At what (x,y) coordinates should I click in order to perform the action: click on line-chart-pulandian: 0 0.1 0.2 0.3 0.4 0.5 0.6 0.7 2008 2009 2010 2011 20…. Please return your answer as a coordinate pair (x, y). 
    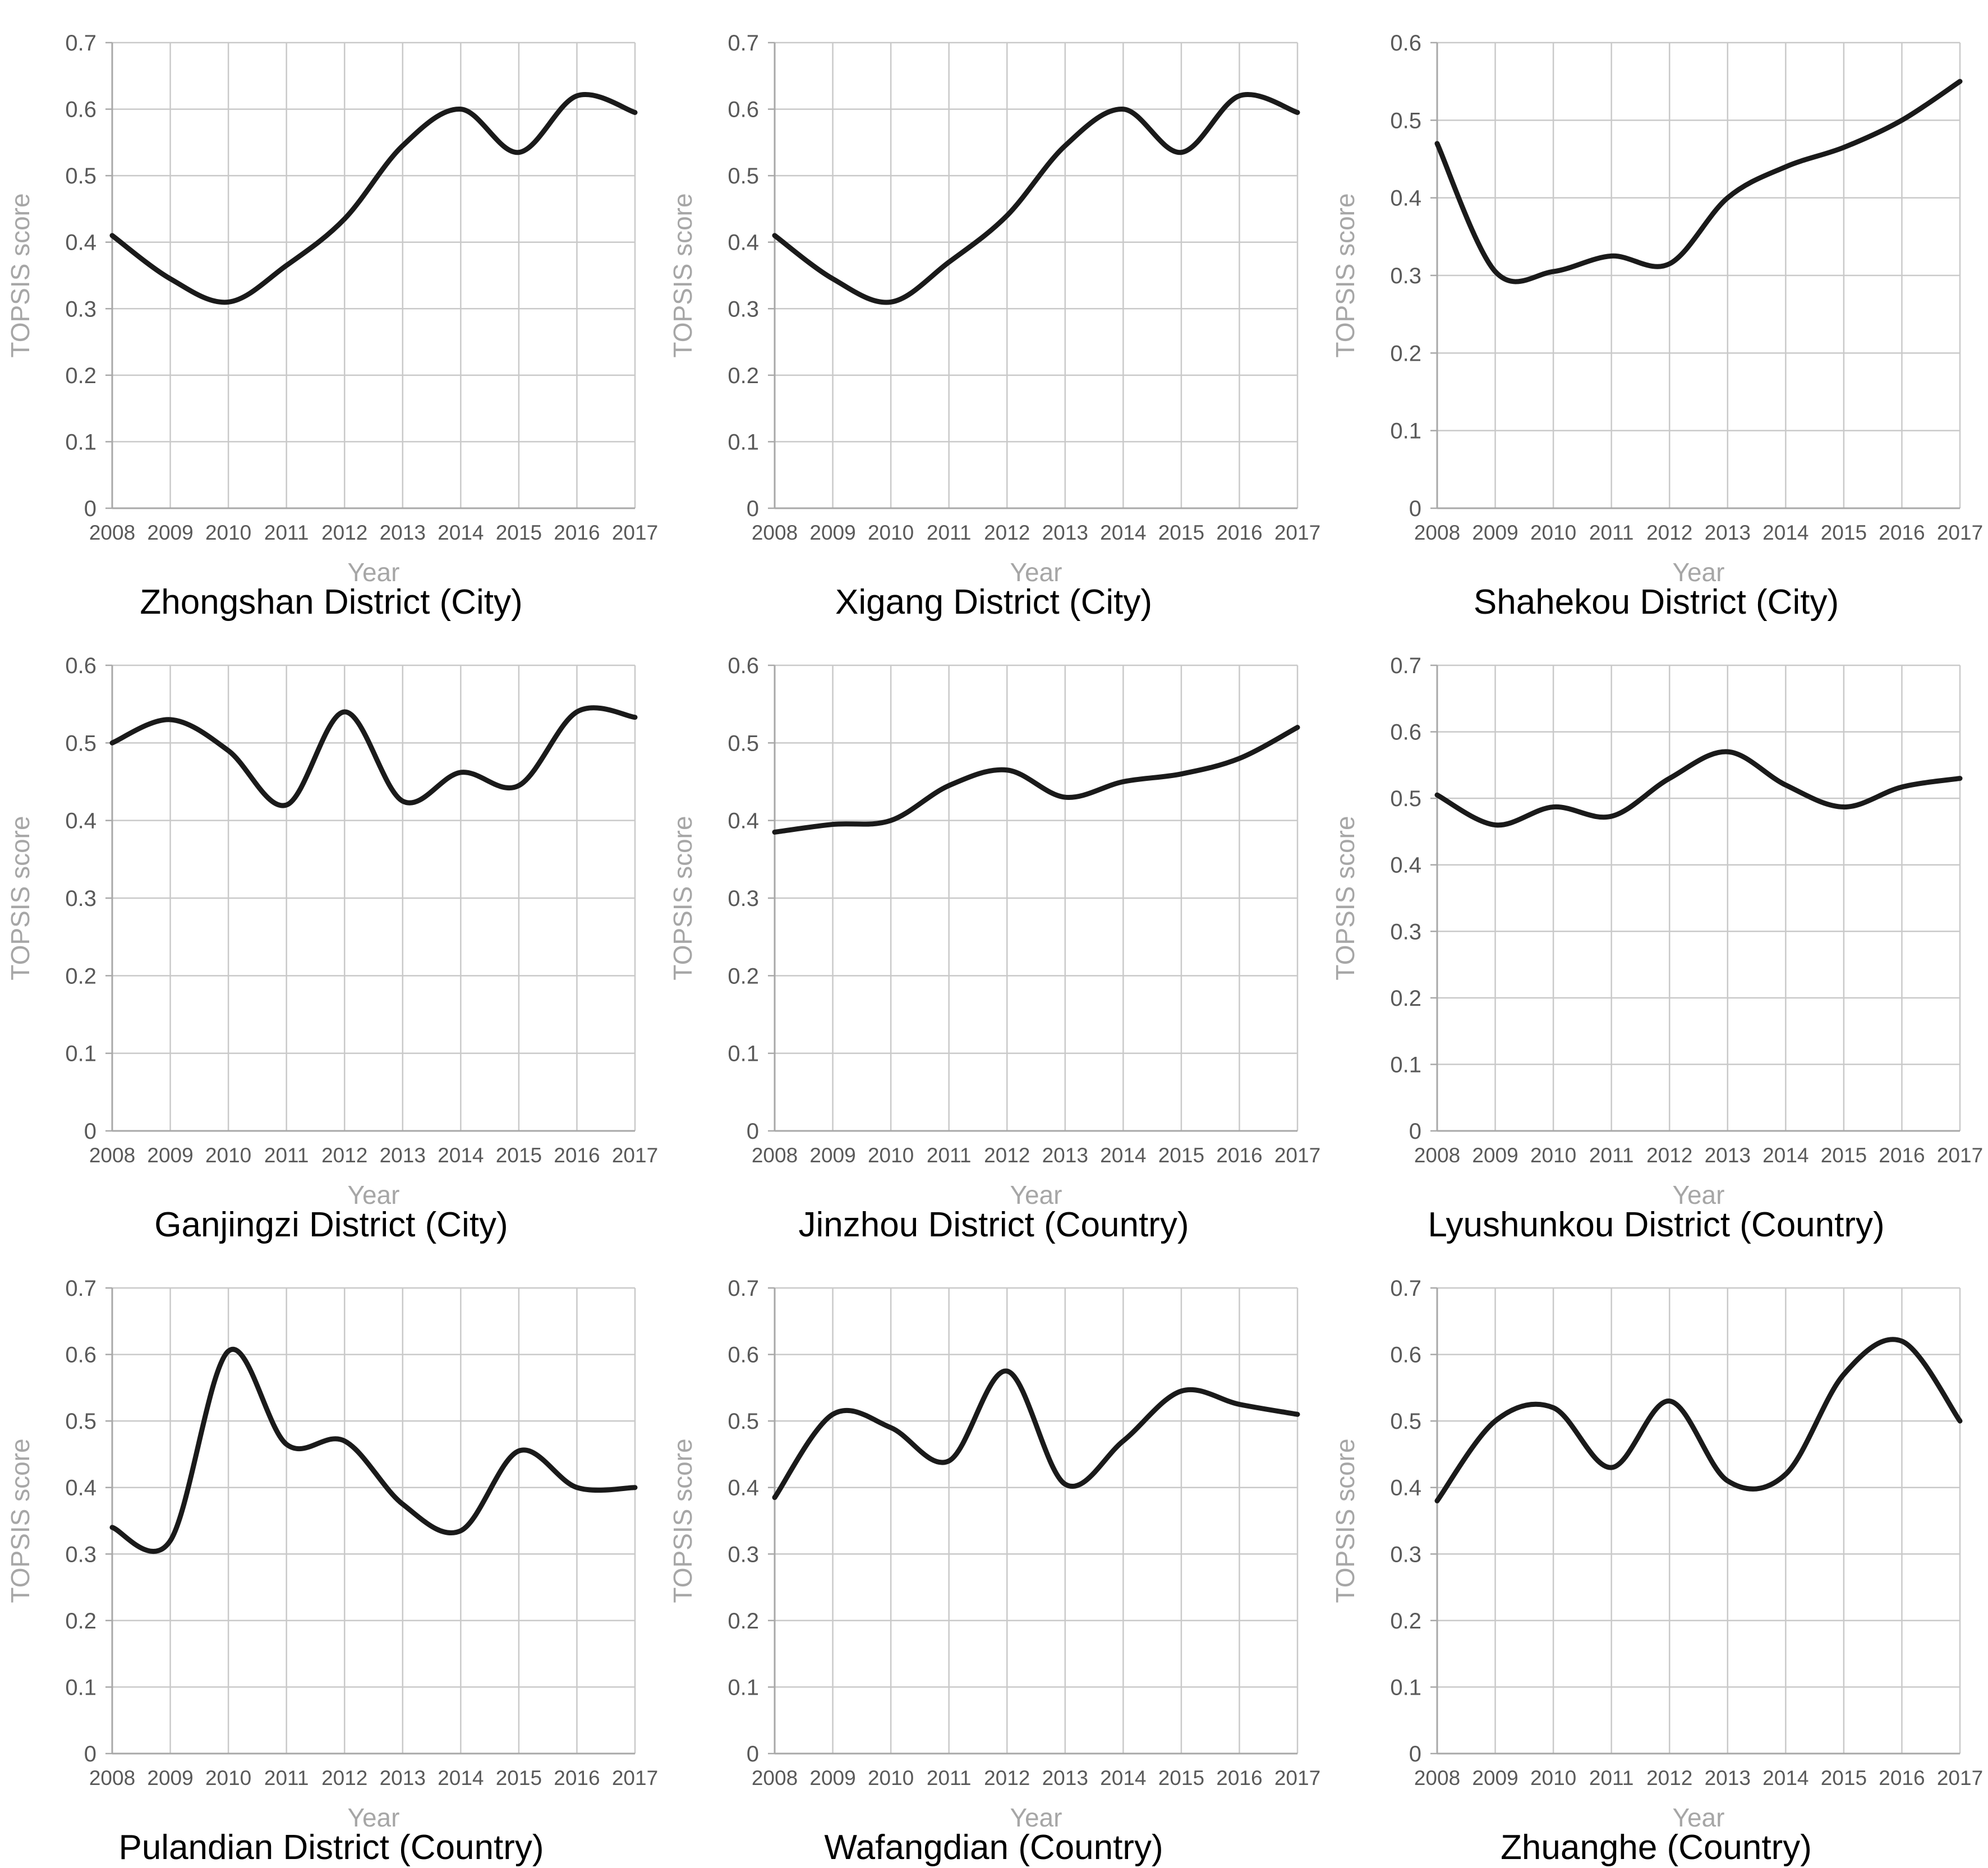
    Looking at the image, I should click on (332, 1554).